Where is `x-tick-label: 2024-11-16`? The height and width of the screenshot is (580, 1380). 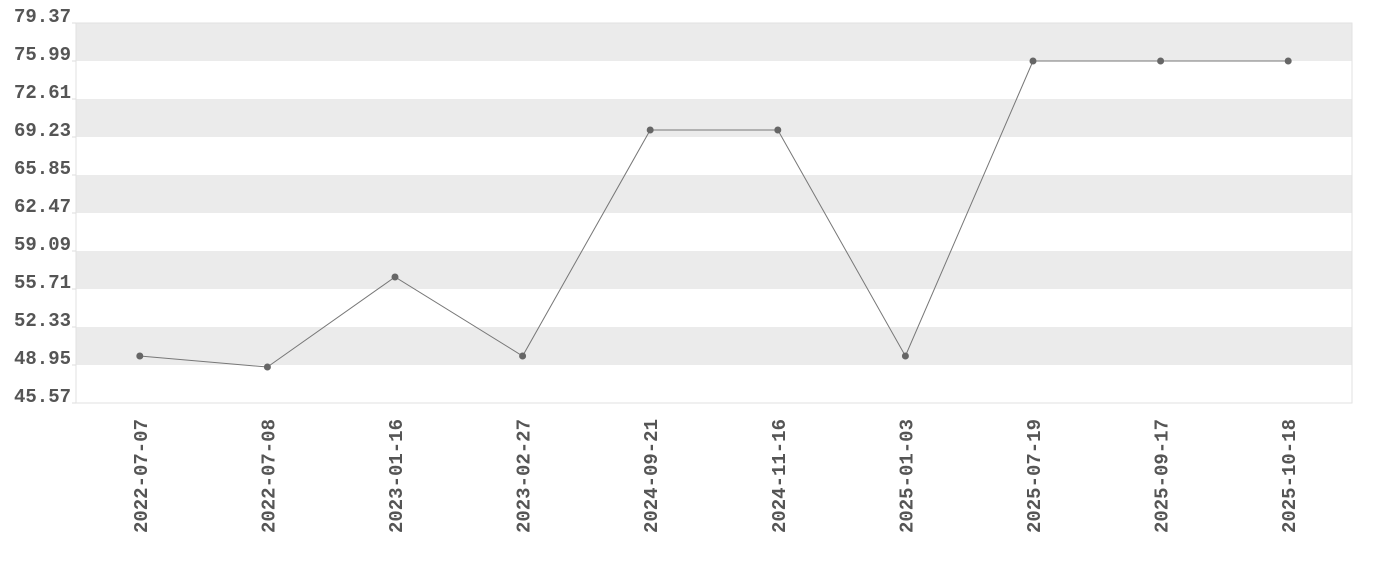 x-tick-label: 2024-11-16 is located at coordinates (780, 476).